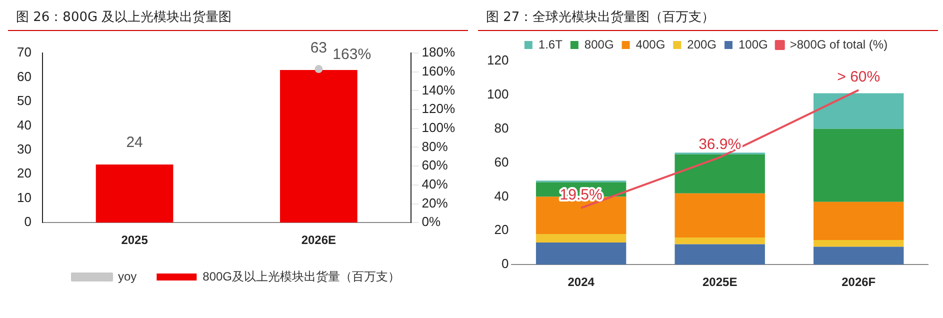 This screenshot has height=318, width=943. What do you see at coordinates (439, 52) in the screenshot?
I see `y2-tick-label: 180%` at bounding box center [439, 52].